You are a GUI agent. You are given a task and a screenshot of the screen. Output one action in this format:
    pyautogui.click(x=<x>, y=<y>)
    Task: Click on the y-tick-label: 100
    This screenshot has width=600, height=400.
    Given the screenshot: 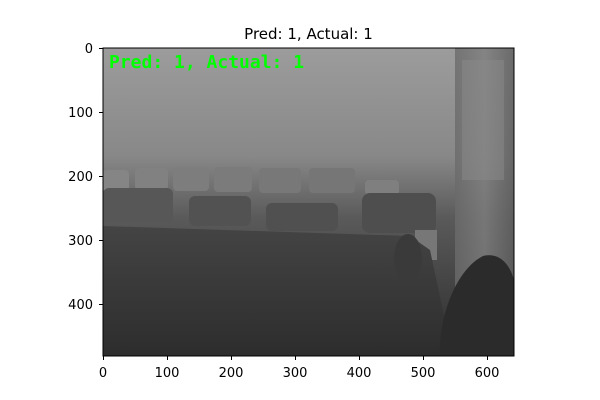 What is the action you would take?
    pyautogui.click(x=80, y=113)
    